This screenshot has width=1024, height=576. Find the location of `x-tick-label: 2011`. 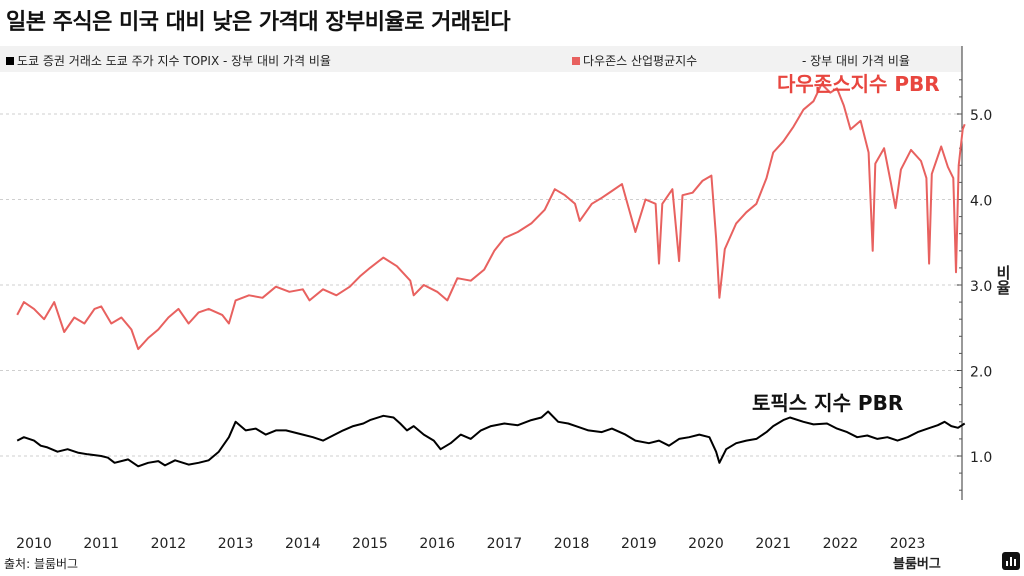

x-tick-label: 2011 is located at coordinates (101, 544).